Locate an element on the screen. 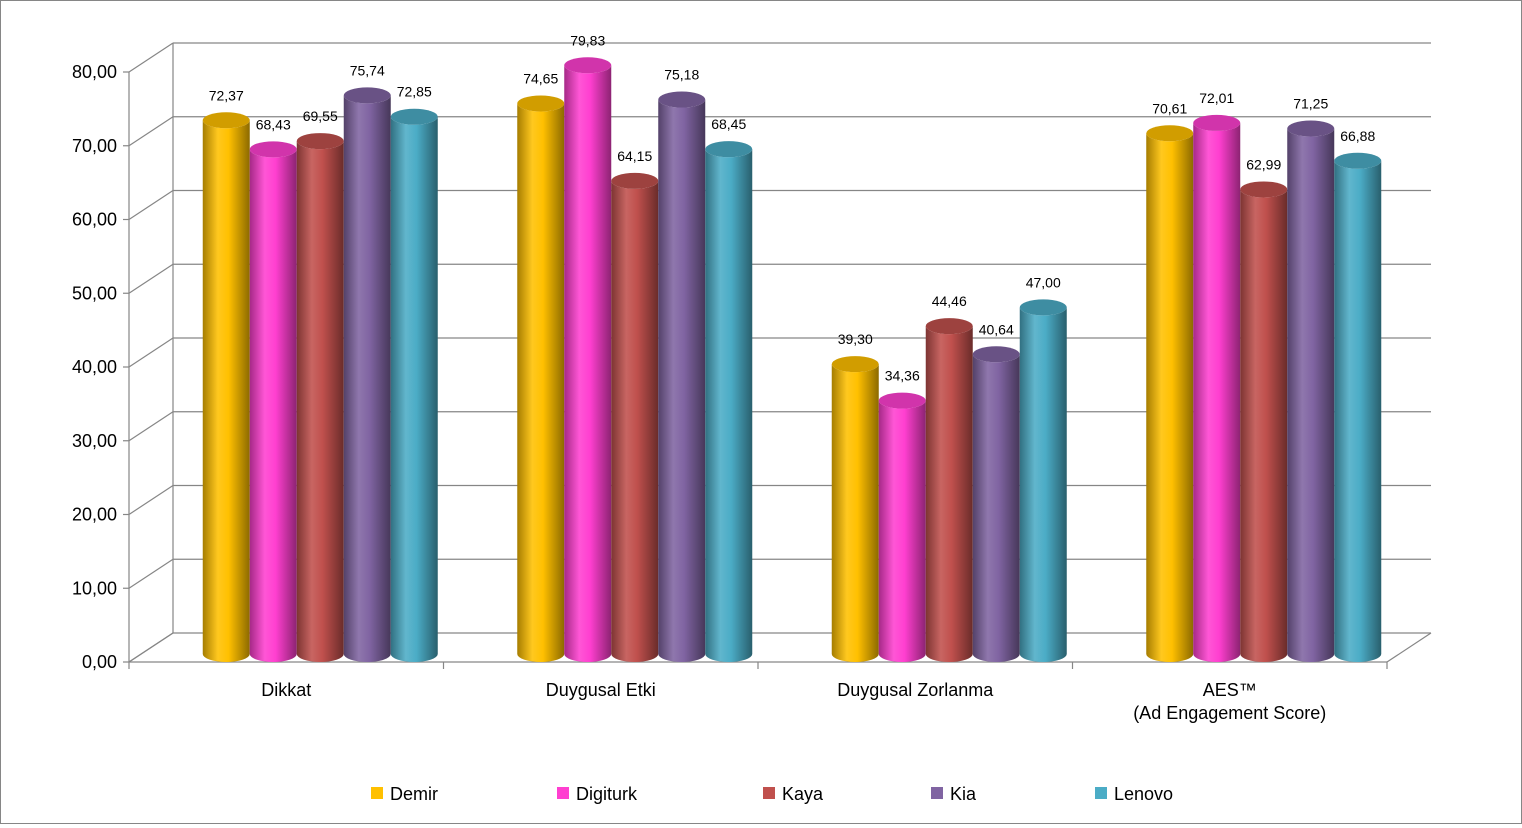 This screenshot has height=828, width=1522. data-label: 70,61 is located at coordinates (1169, 108).